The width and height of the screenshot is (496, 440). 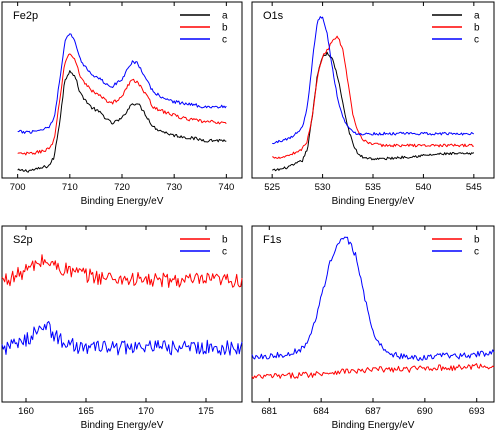 What do you see at coordinates (269, 411) in the screenshot?
I see `x-tick-label: 681` at bounding box center [269, 411].